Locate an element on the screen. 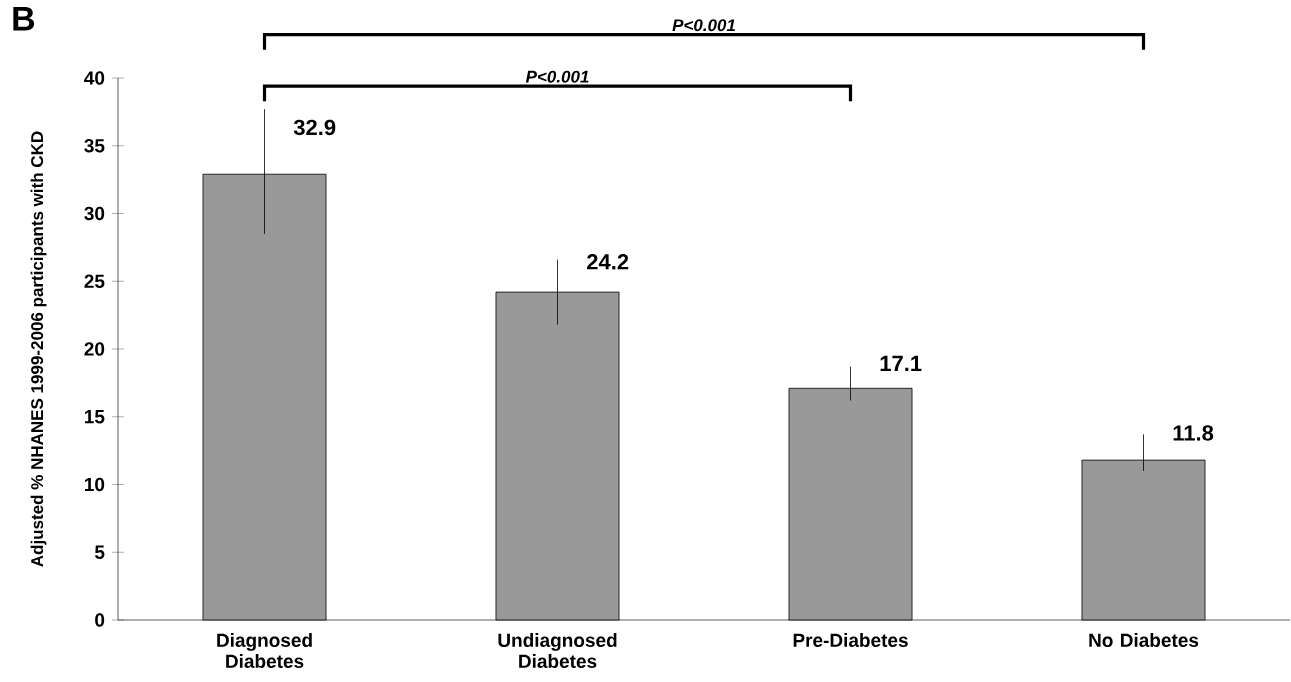  x-tick-label: No Diabetes is located at coordinates (1144, 640).